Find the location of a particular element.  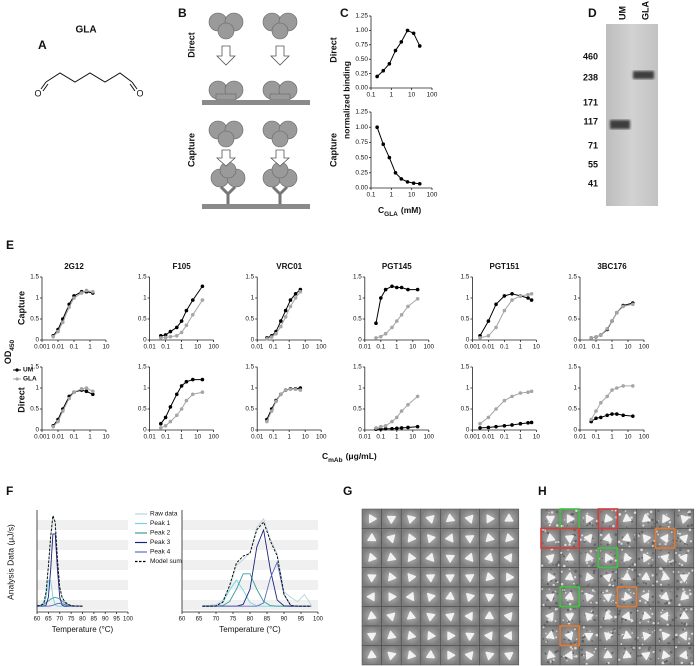

x-tick-label: 100 is located at coordinates (128, 620).